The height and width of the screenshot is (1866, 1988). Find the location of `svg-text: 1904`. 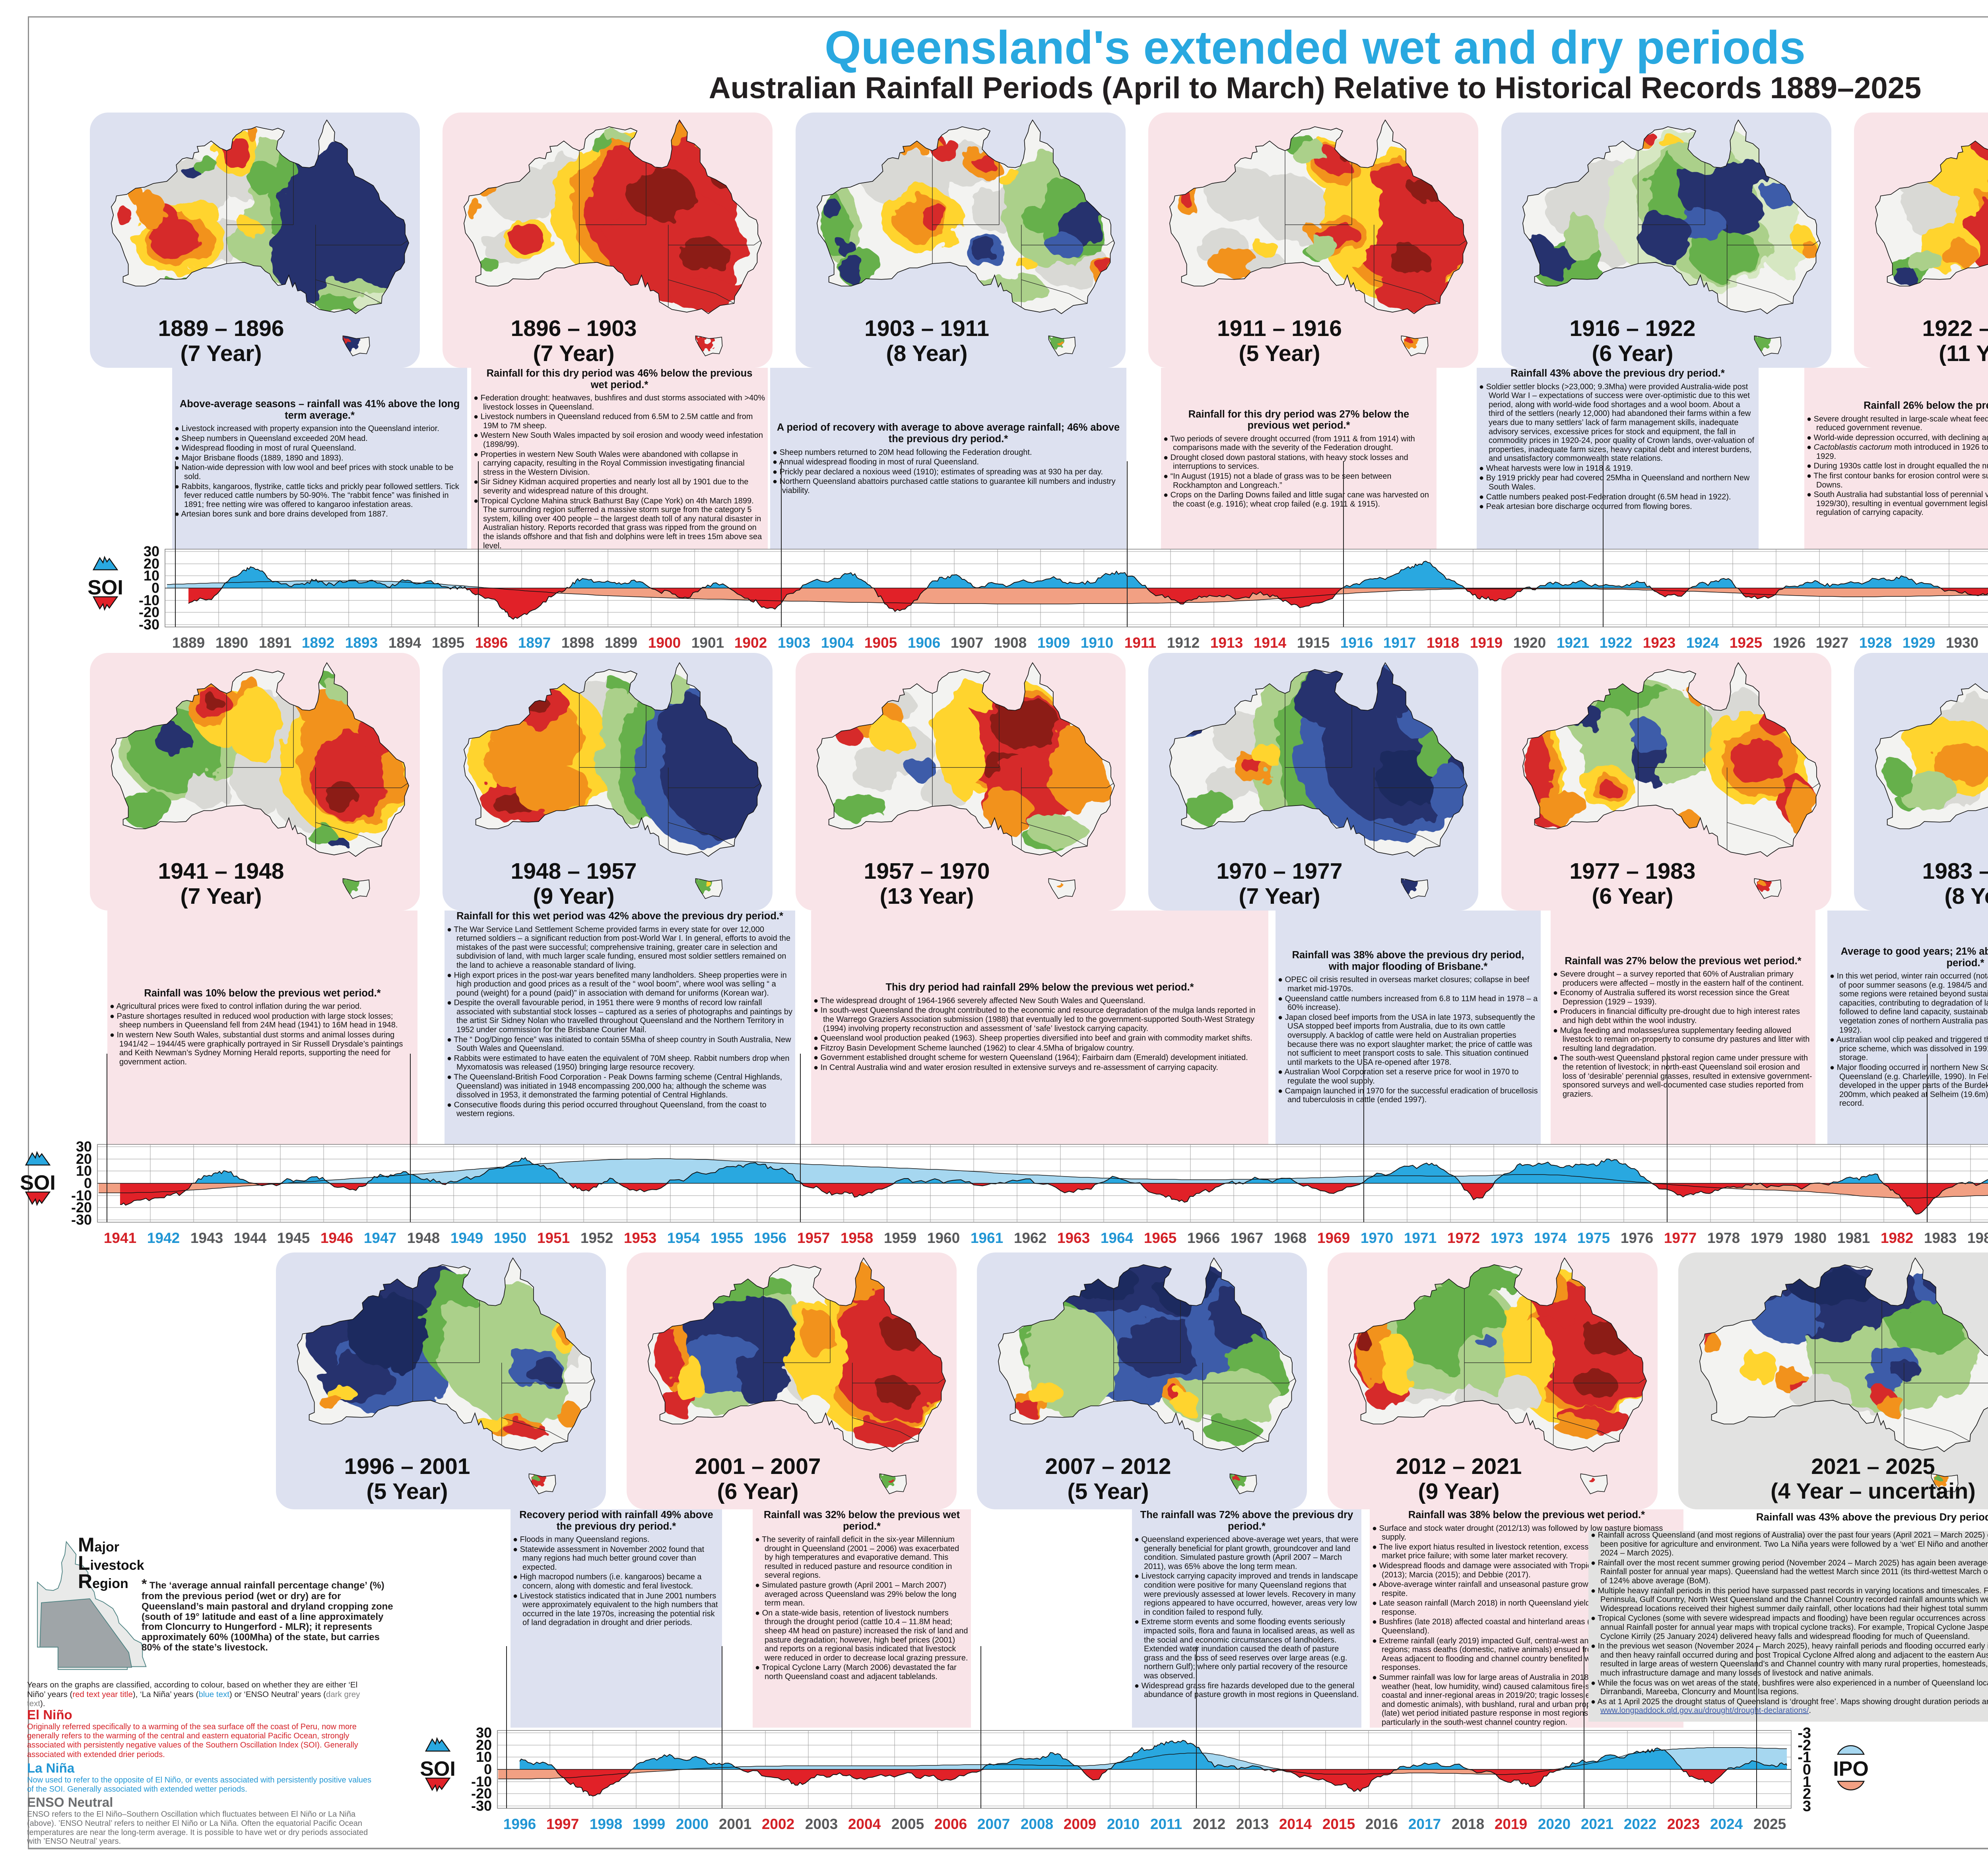

svg-text: 1904 is located at coordinates (837, 643).